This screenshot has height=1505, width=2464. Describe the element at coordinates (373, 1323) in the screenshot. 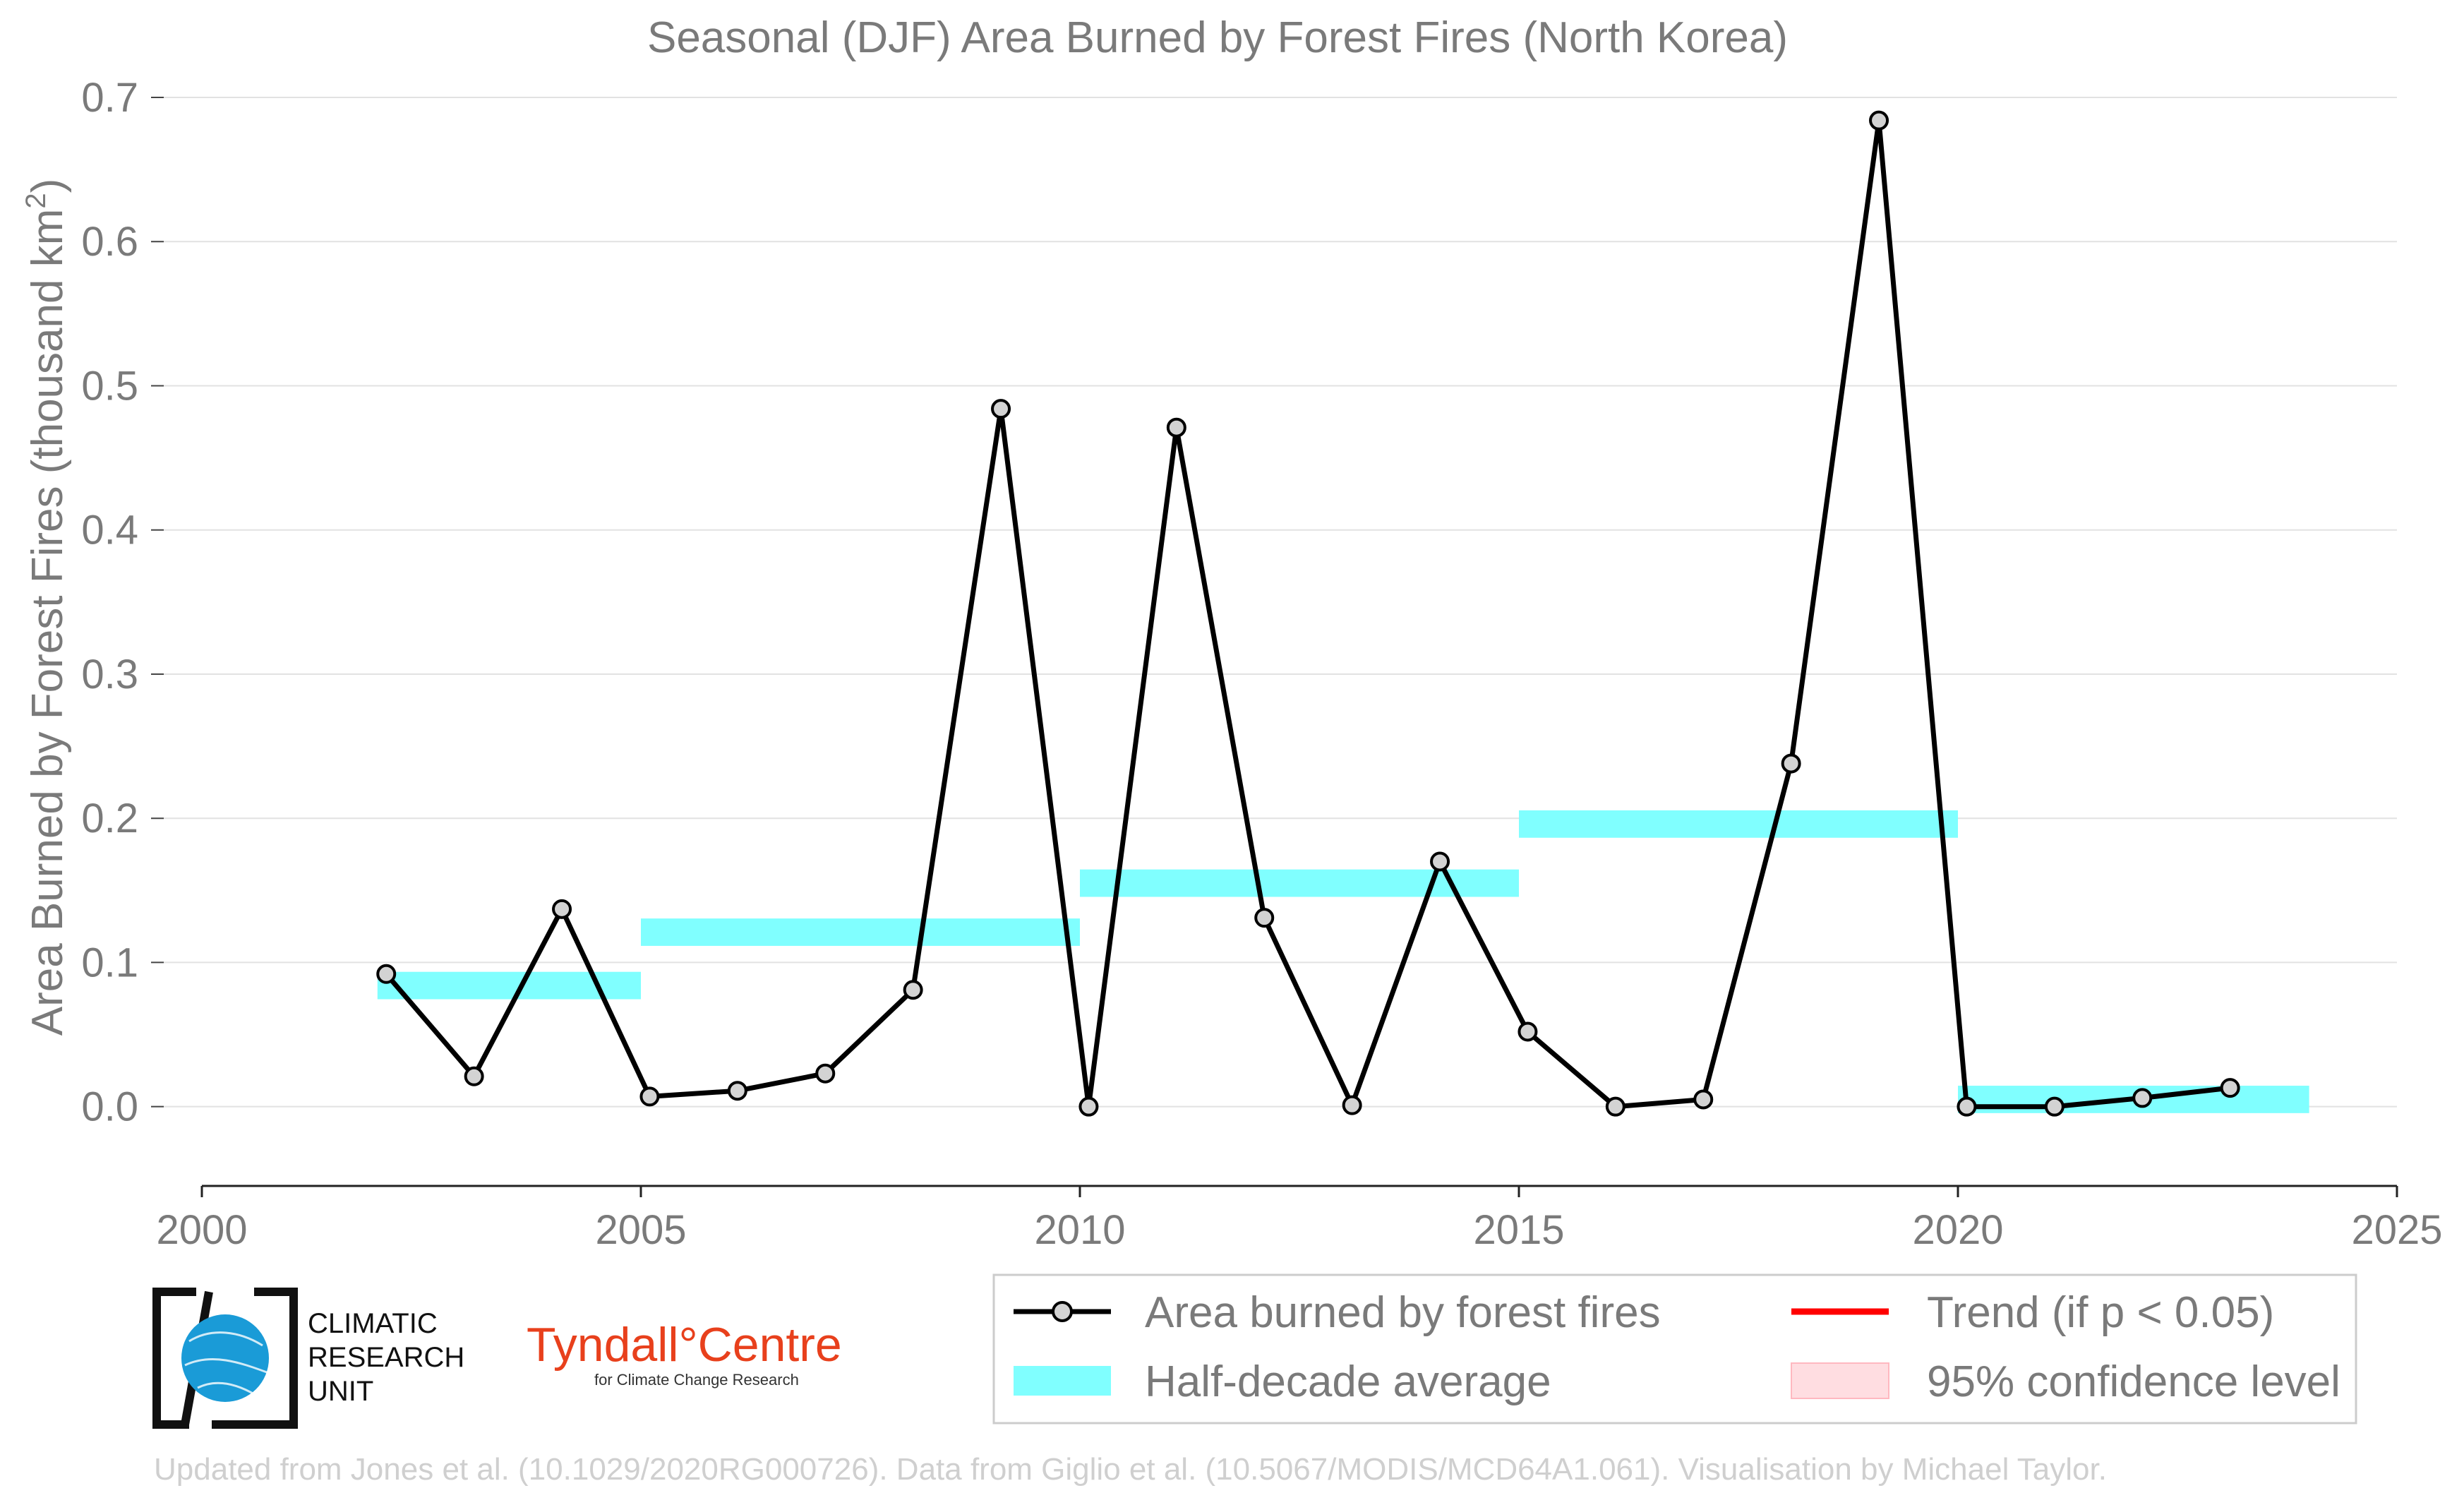

I see `cru-line-1: CLIMATIC` at that location.